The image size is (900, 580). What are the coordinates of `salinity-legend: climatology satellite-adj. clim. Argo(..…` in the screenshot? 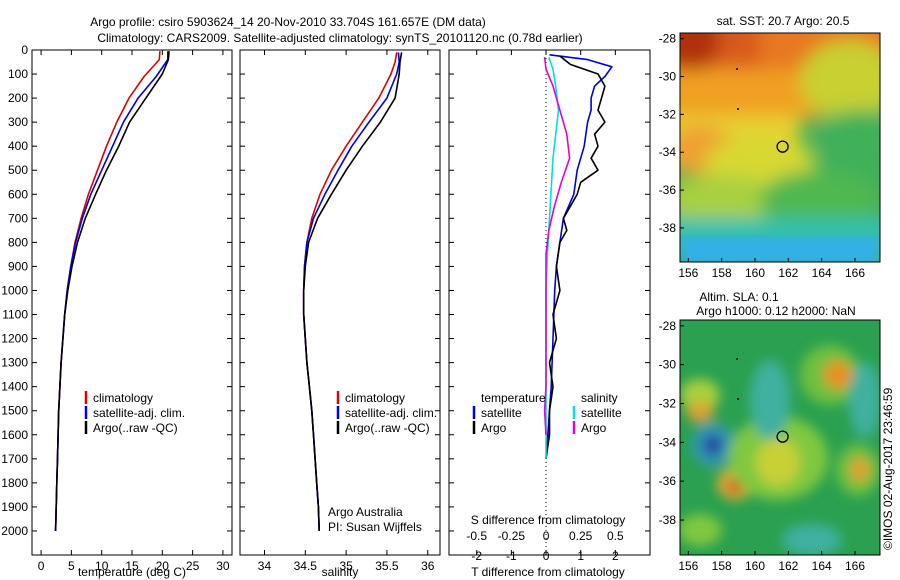 It's located at (386, 413).